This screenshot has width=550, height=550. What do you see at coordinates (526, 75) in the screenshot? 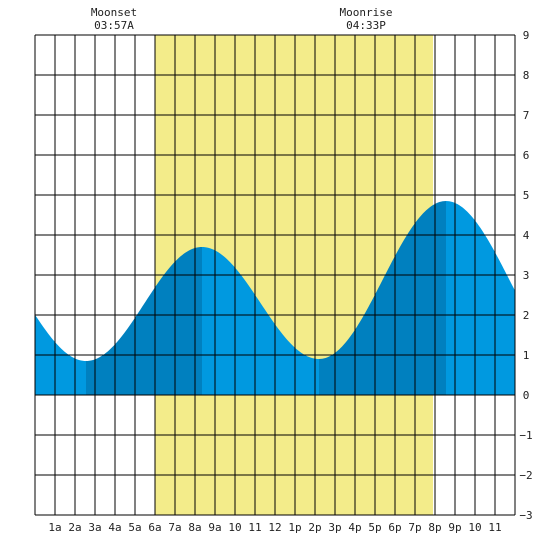
I see `y-tick-label: 8` at bounding box center [526, 75].